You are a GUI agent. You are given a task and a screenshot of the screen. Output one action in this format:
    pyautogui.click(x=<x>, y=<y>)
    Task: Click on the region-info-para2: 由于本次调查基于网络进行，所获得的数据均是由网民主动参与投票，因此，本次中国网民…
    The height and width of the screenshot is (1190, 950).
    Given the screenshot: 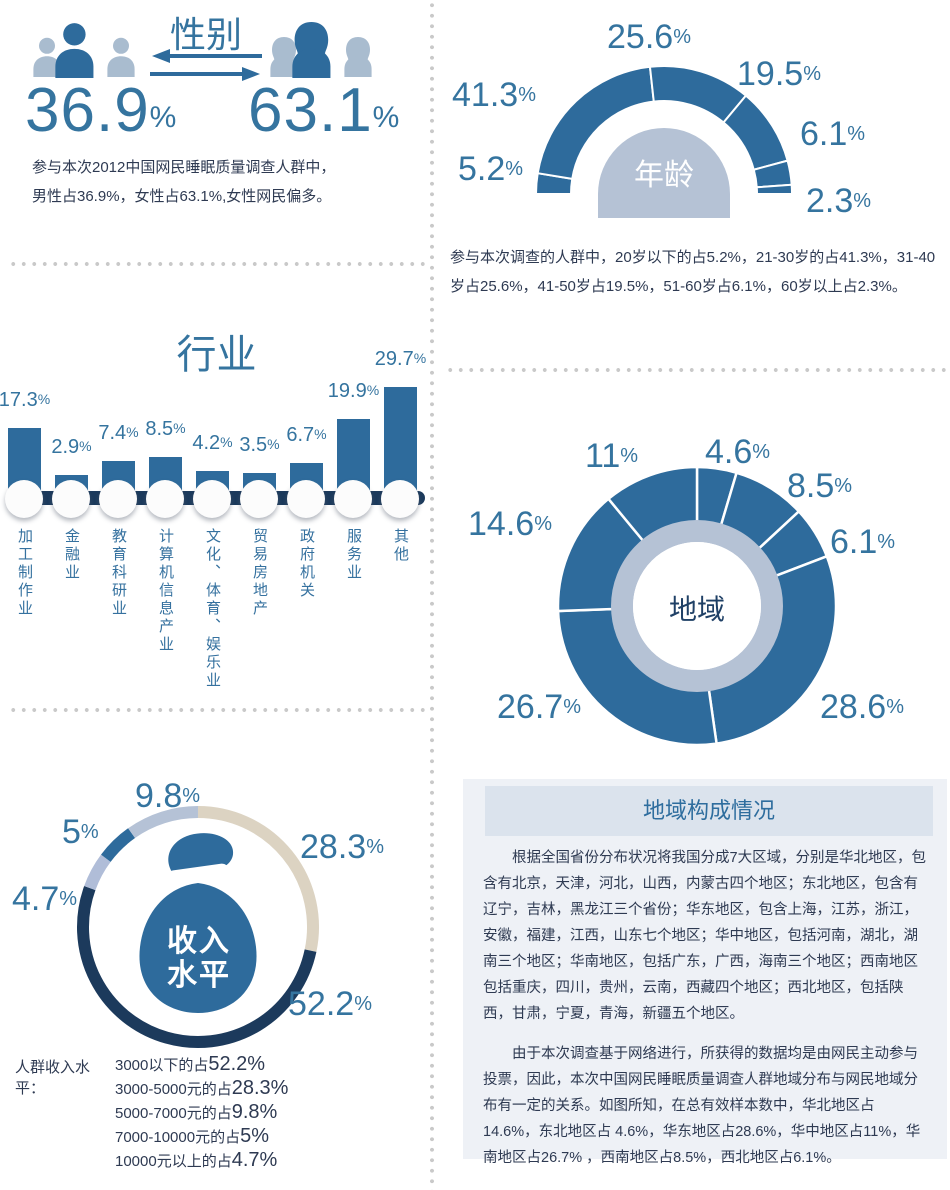 What is the action you would take?
    pyautogui.click(x=702, y=1106)
    